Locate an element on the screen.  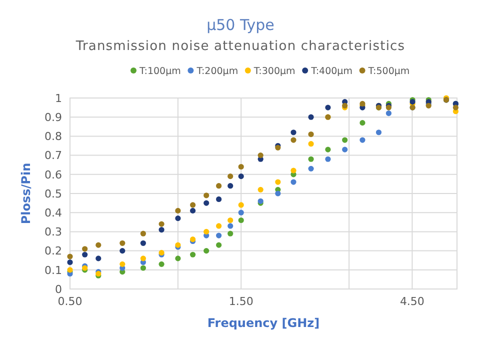
y-tick-label: 1 is located at coordinates (58, 98).